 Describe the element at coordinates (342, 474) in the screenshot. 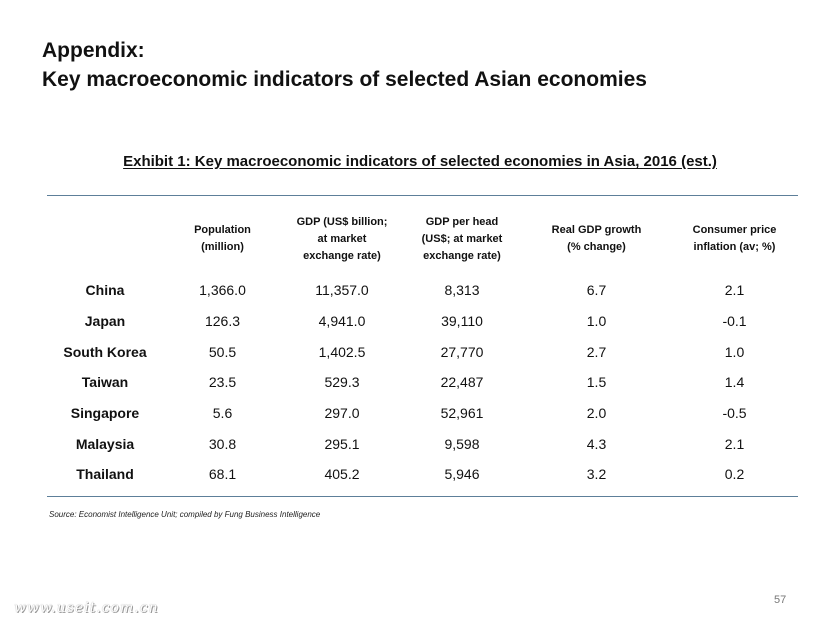

I see `cell-gdp: 405.2` at that location.